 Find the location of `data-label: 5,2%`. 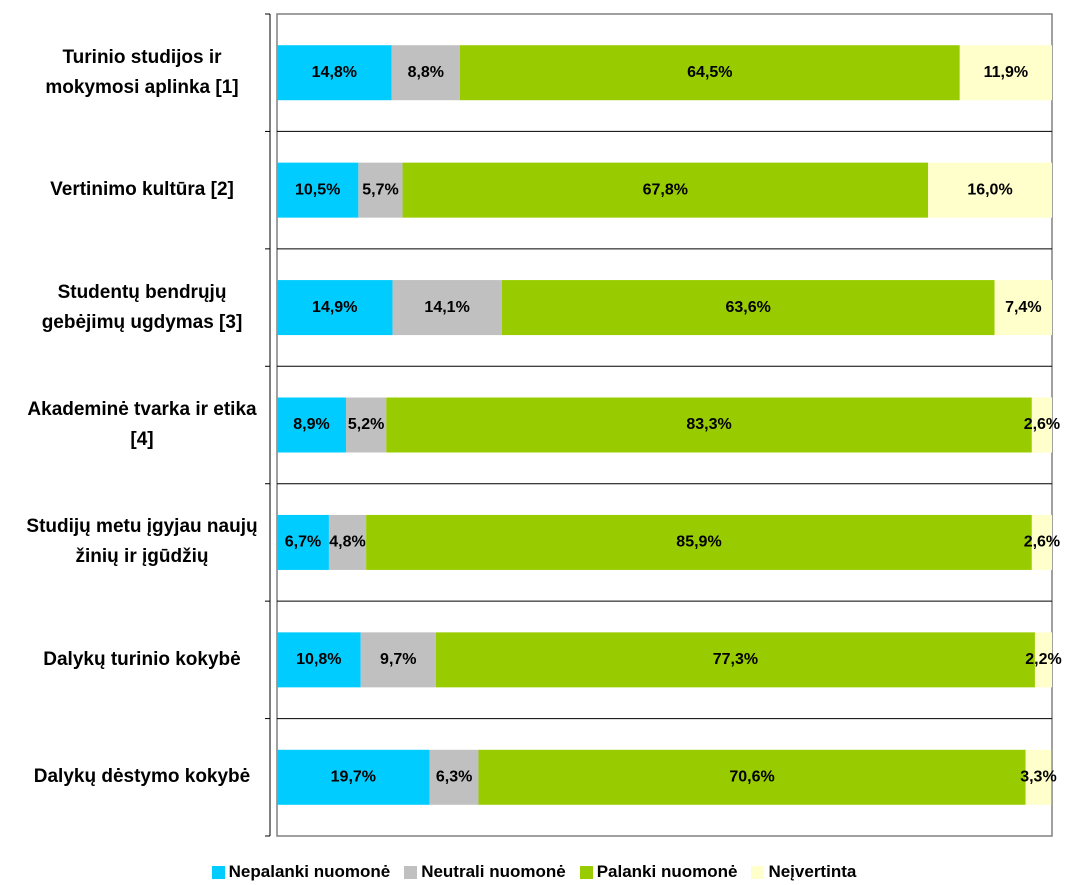

data-label: 5,2% is located at coordinates (366, 424).